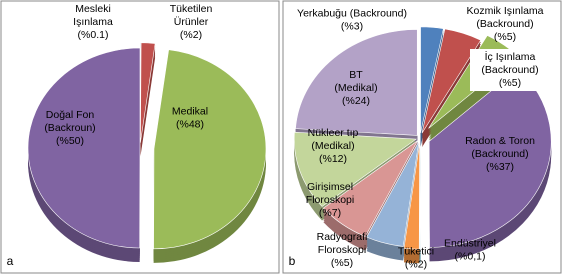 This screenshot has height=275, width=562. Describe the element at coordinates (470, 243) in the screenshot. I see `slice-label: Endüstriyel` at that location.